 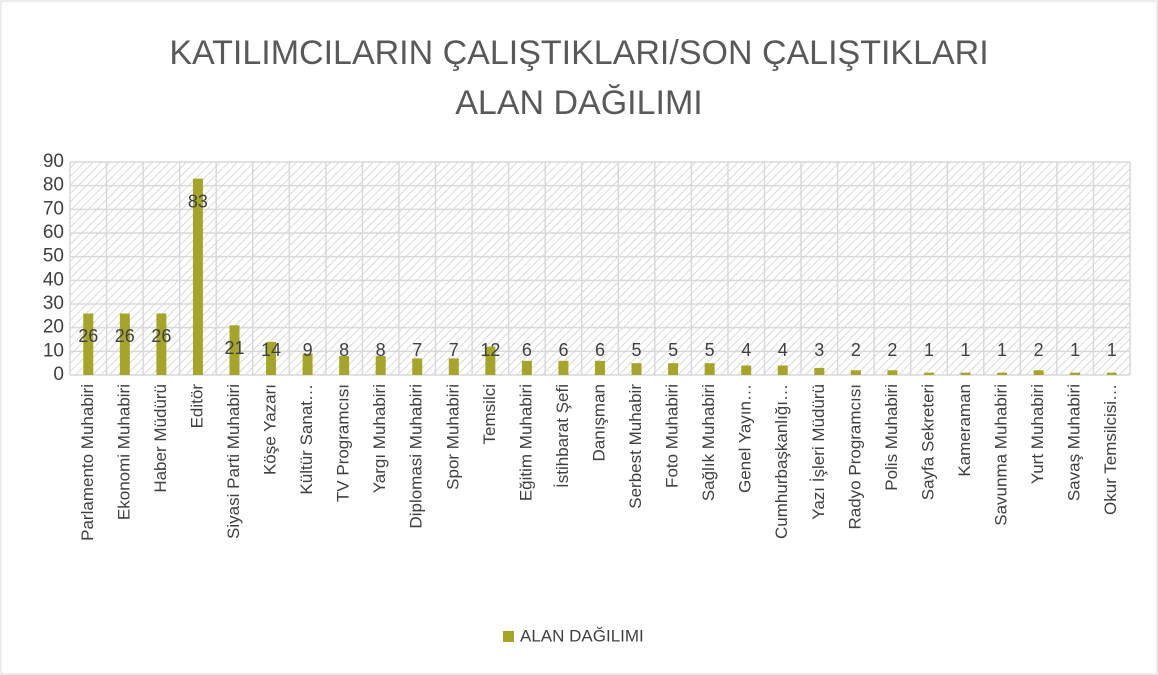 I want to click on x-tick-label: Köşe Yazarı, so click(x=270, y=429).